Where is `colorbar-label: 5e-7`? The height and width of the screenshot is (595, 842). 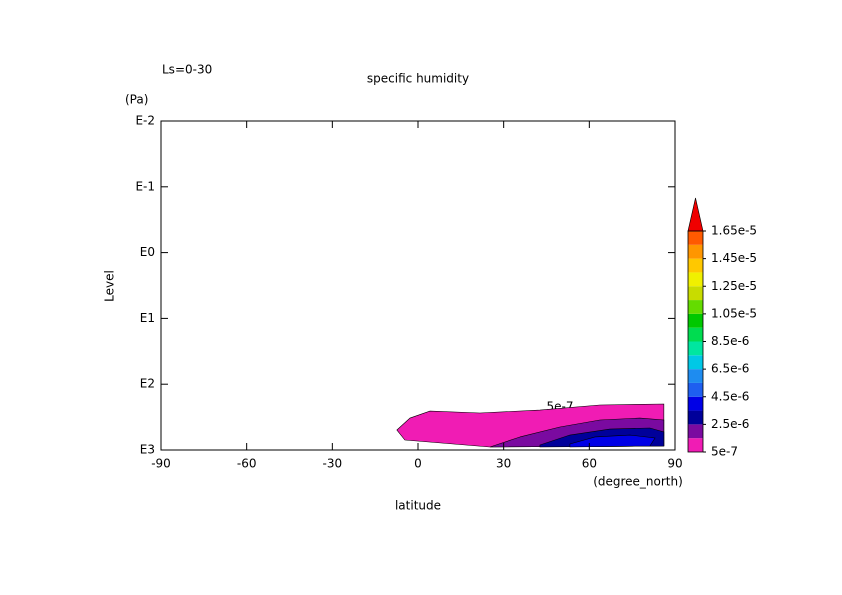 colorbar-label: 5e-7 is located at coordinates (724, 452).